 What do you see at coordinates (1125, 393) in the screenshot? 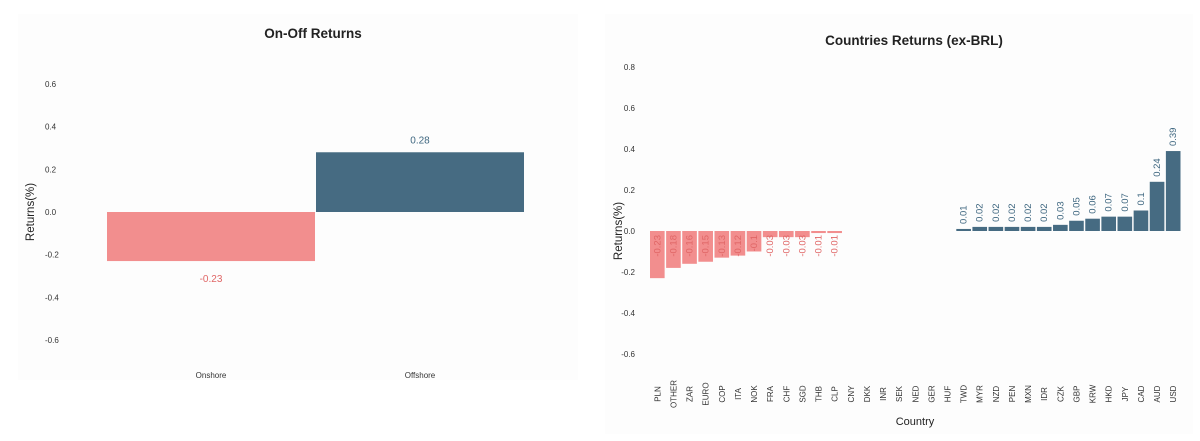
I see `x-tick-label: JPY` at bounding box center [1125, 393].